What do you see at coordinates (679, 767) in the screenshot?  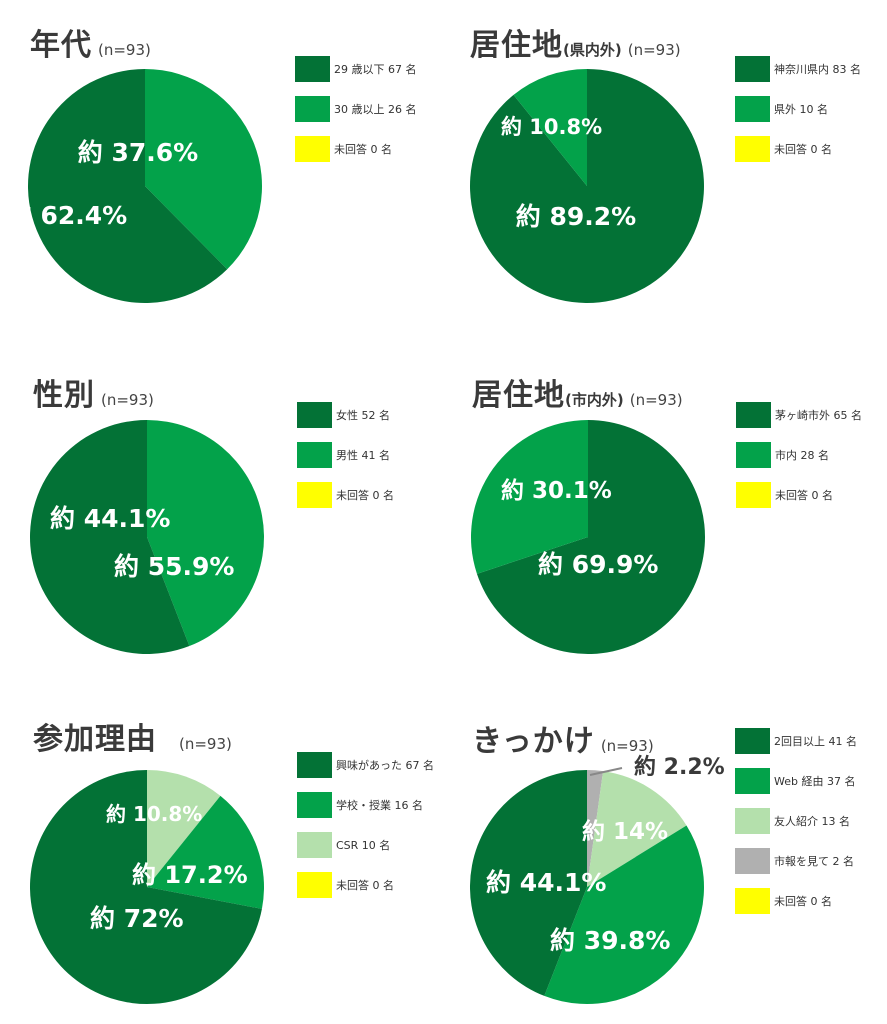 I see `pie-percent-label: 約 2.2%` at bounding box center [679, 767].